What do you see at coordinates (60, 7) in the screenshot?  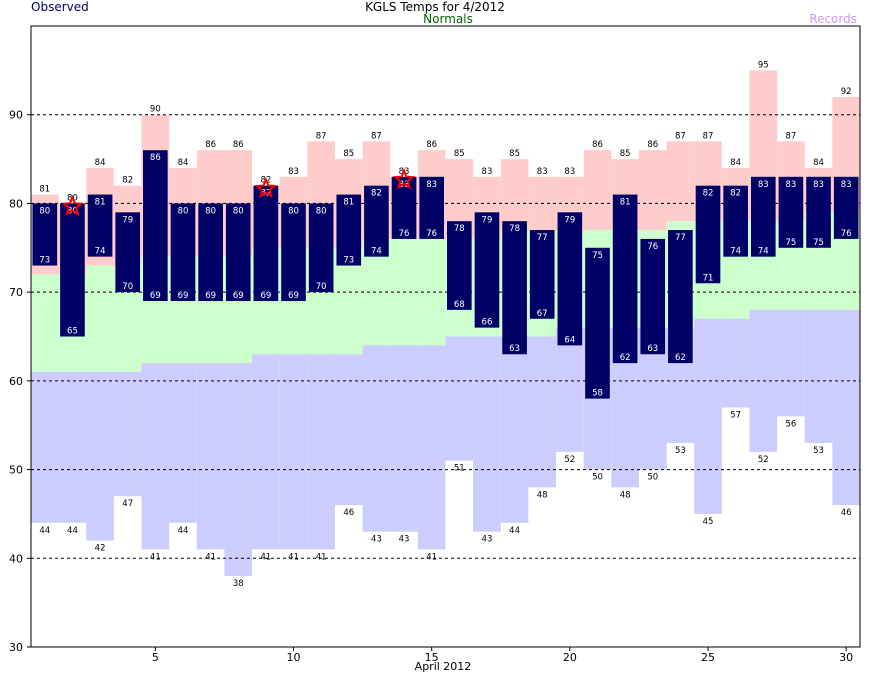 I see `legend-observed: Observed` at bounding box center [60, 7].